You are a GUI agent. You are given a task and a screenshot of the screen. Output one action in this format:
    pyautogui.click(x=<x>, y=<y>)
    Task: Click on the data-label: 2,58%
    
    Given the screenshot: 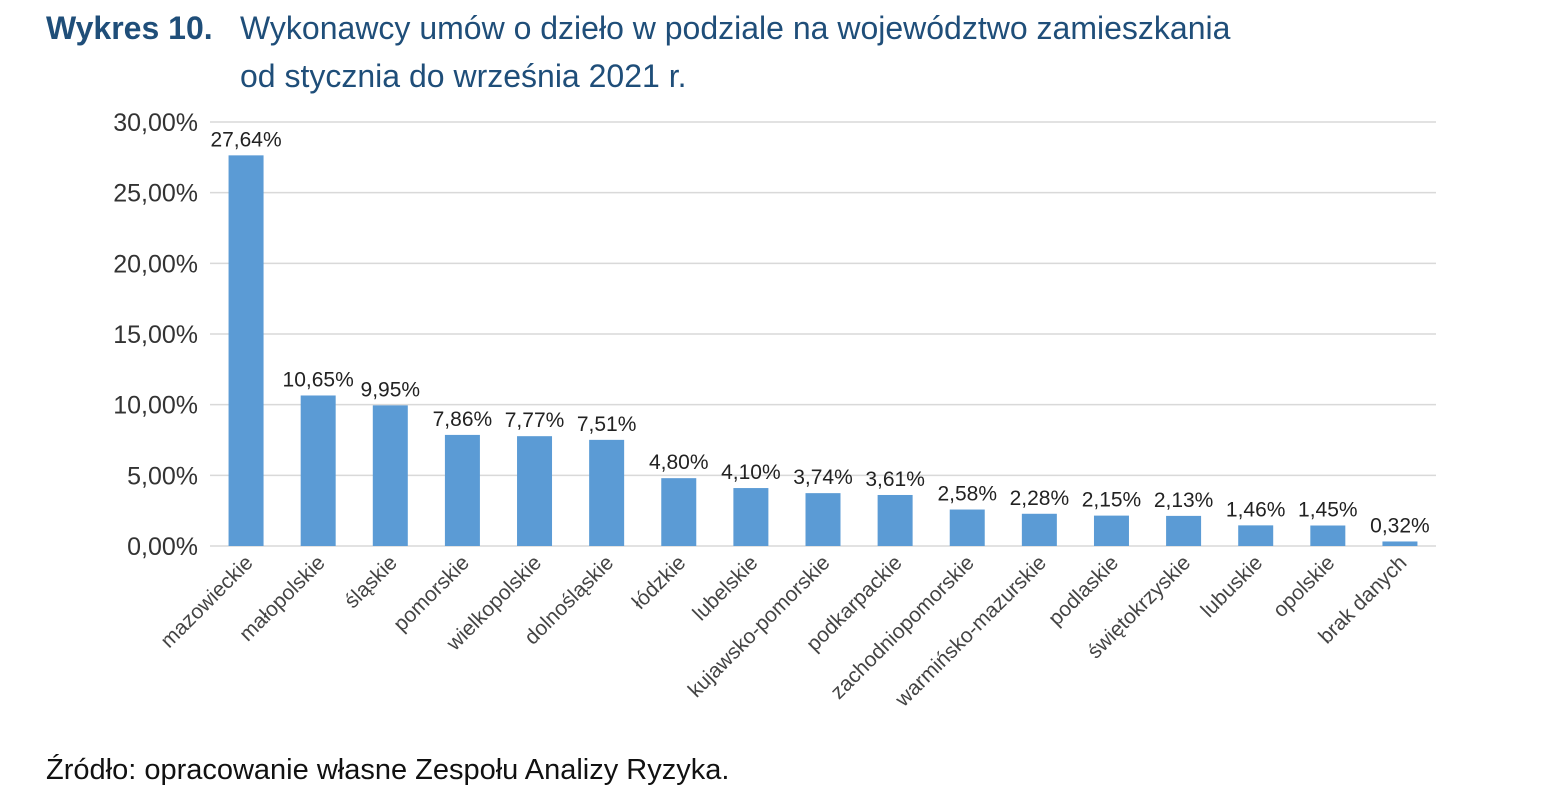 What is the action you would take?
    pyautogui.click(x=967, y=494)
    